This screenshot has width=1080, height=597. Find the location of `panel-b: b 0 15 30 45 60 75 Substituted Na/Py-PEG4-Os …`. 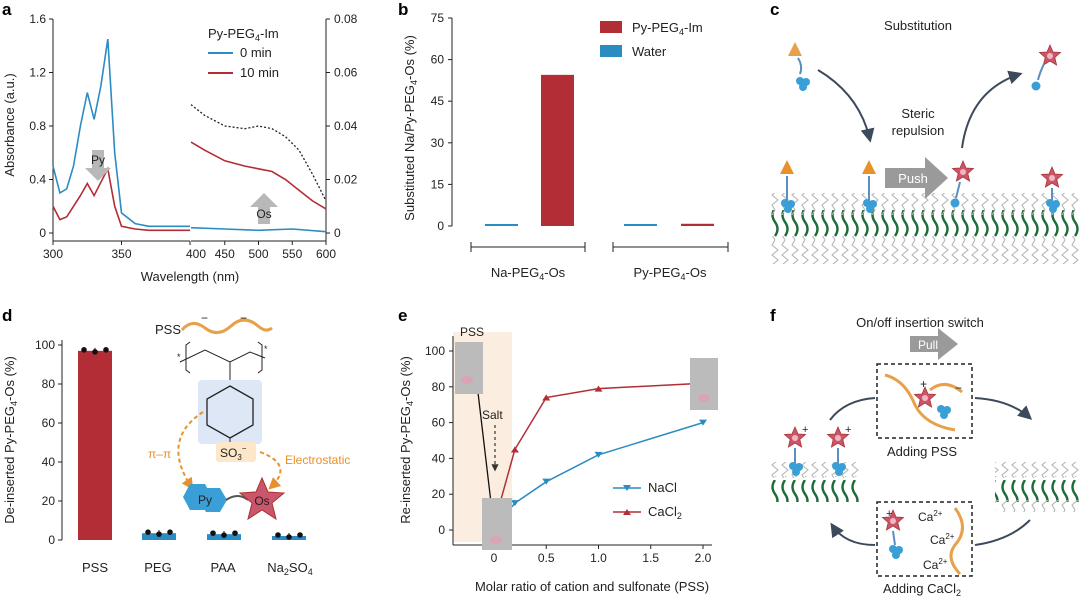

panel-b: b 0 15 30 45 60 75 Substituted Na/Py-PEG4-Os … is located at coordinates (563, 141).